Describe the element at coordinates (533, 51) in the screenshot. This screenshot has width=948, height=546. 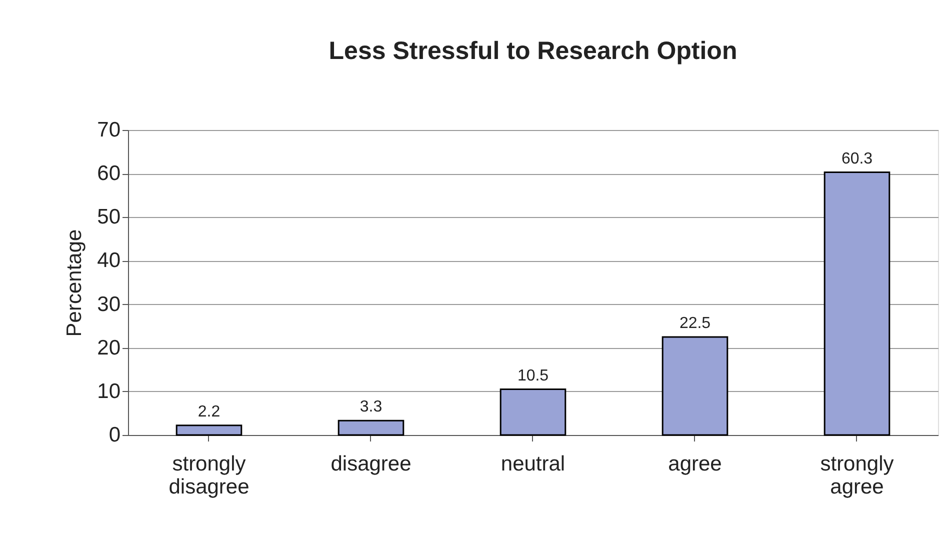
I see `chart-title: Less Stressful to Research Option` at that location.